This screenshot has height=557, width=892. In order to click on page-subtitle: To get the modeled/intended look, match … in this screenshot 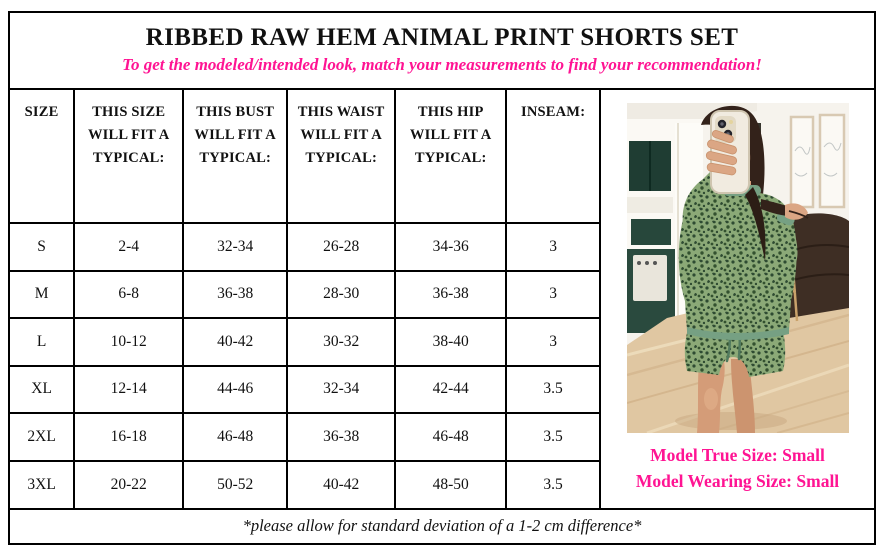, I will do `click(442, 64)`.